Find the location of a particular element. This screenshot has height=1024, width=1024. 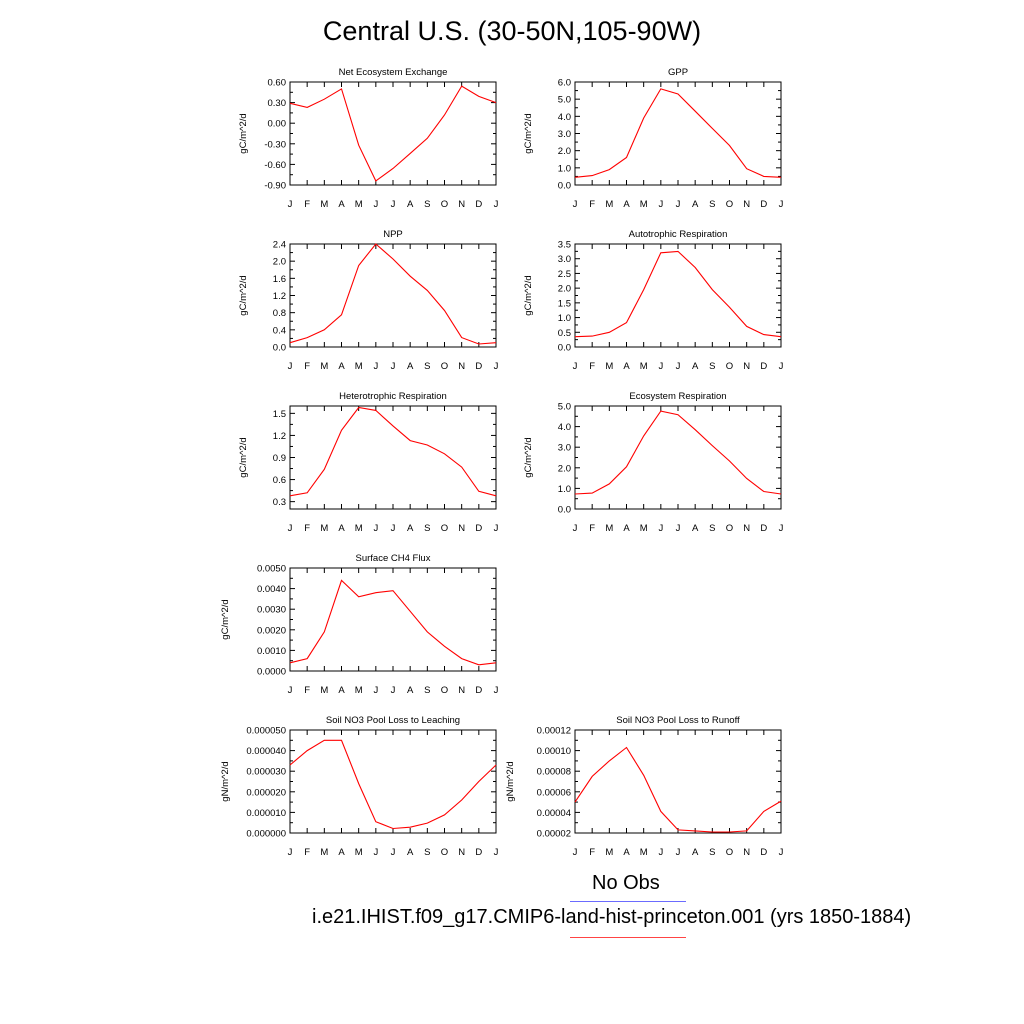

y-tick-label: 0.00004 is located at coordinates (554, 813).